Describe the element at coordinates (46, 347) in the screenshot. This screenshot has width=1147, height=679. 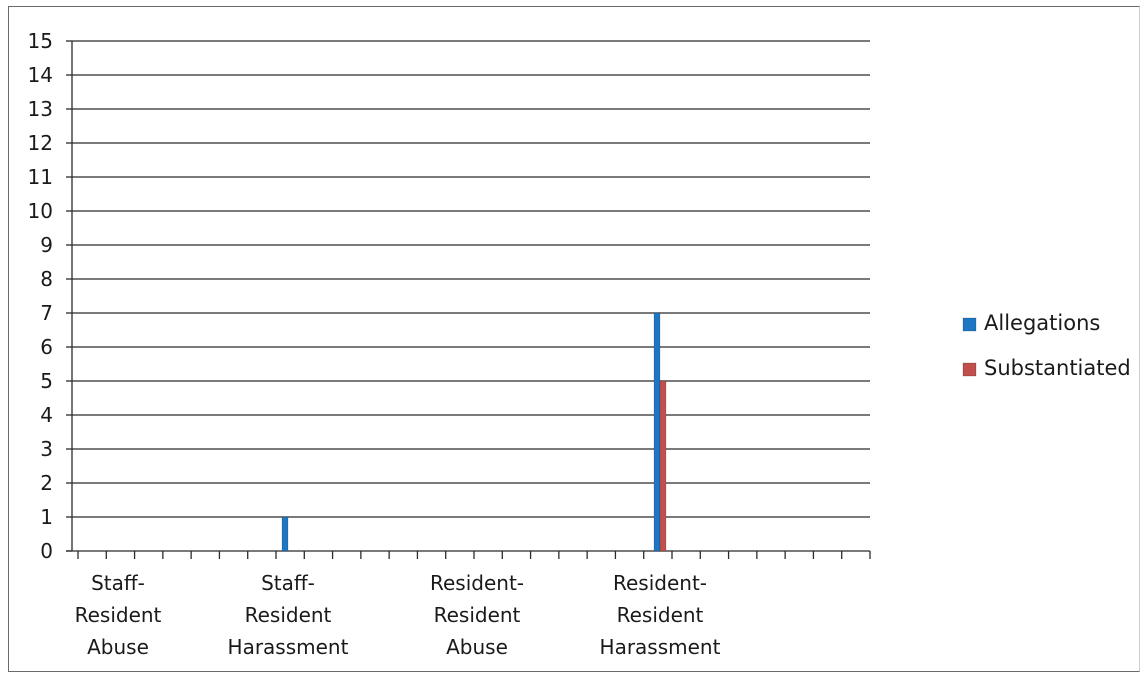
I see `y-tick-label: 6` at that location.